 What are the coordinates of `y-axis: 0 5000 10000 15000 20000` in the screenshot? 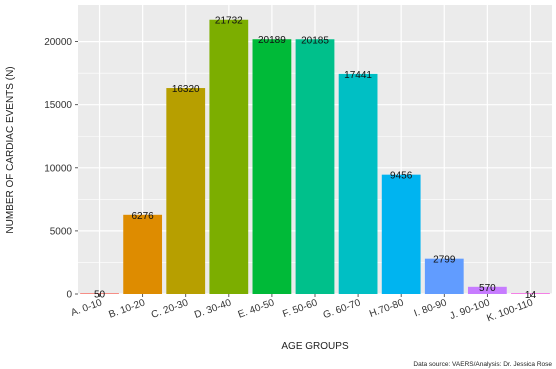 It's located at (61, 169).